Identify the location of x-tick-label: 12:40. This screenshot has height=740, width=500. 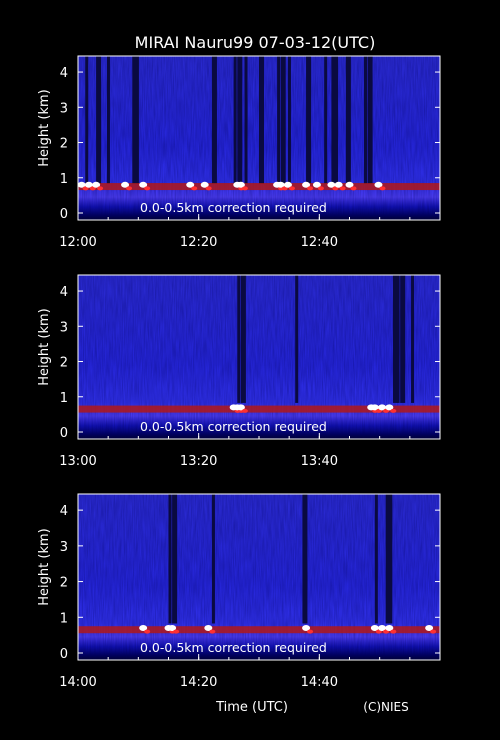
(319, 242).